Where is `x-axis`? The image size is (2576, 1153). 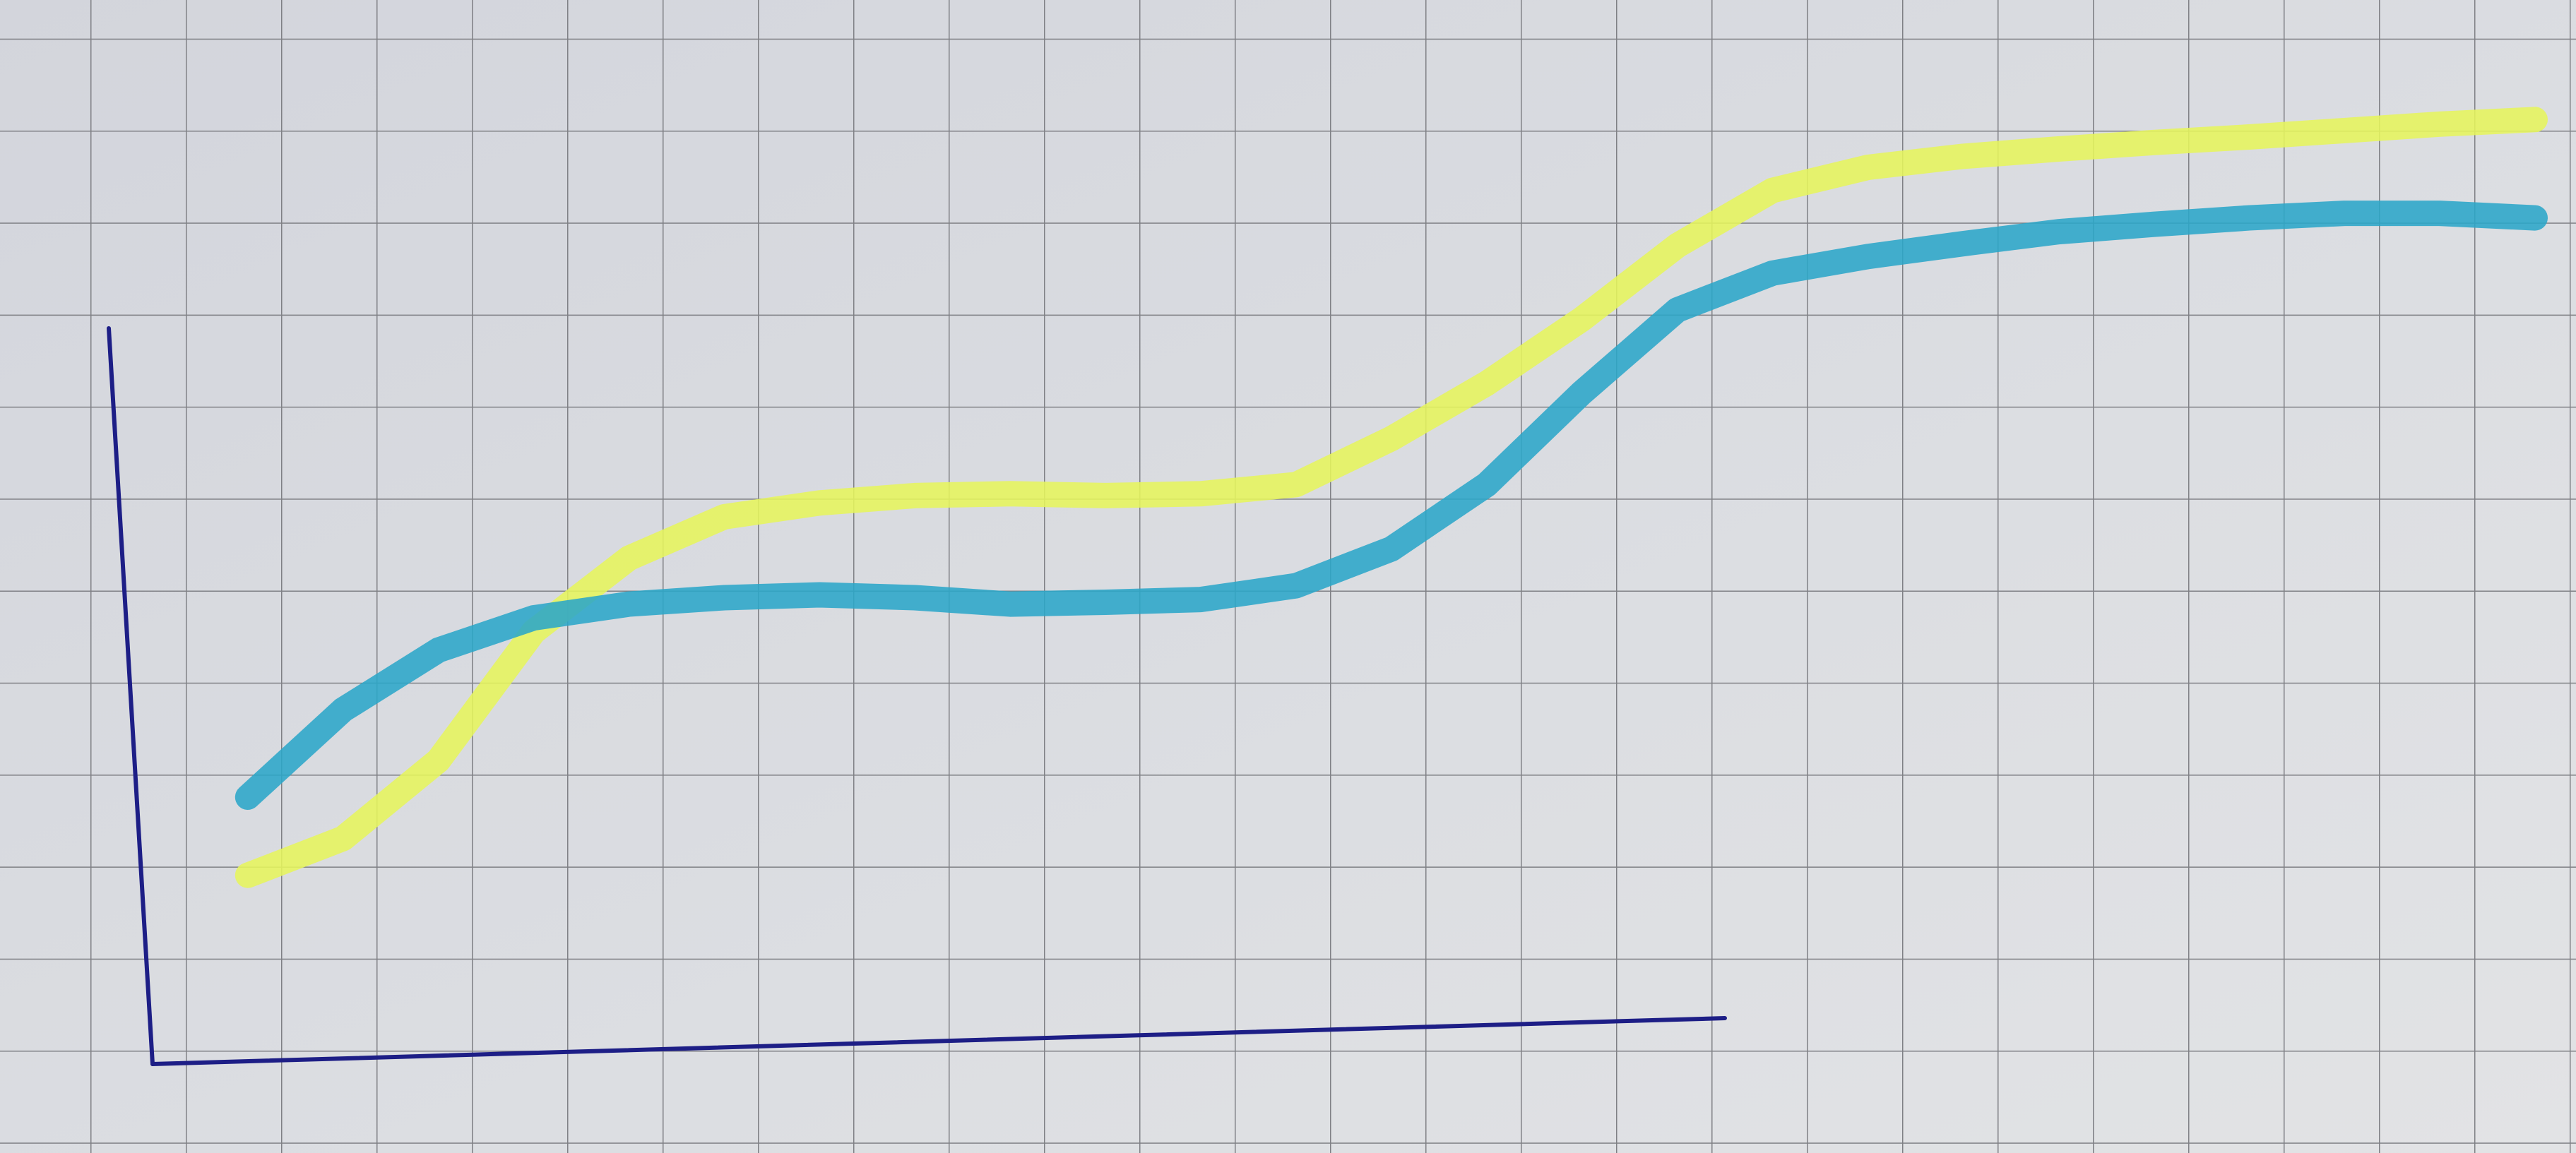
x-axis is located at coordinates (938, 1041).